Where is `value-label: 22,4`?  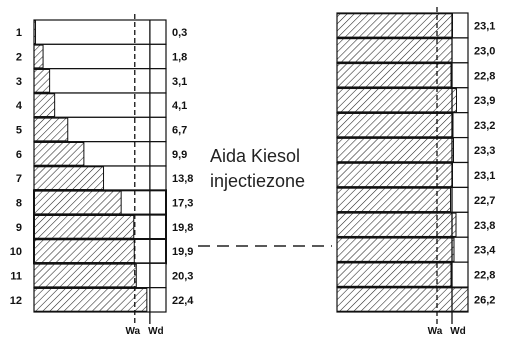
value-label: 22,4 is located at coordinates (183, 301).